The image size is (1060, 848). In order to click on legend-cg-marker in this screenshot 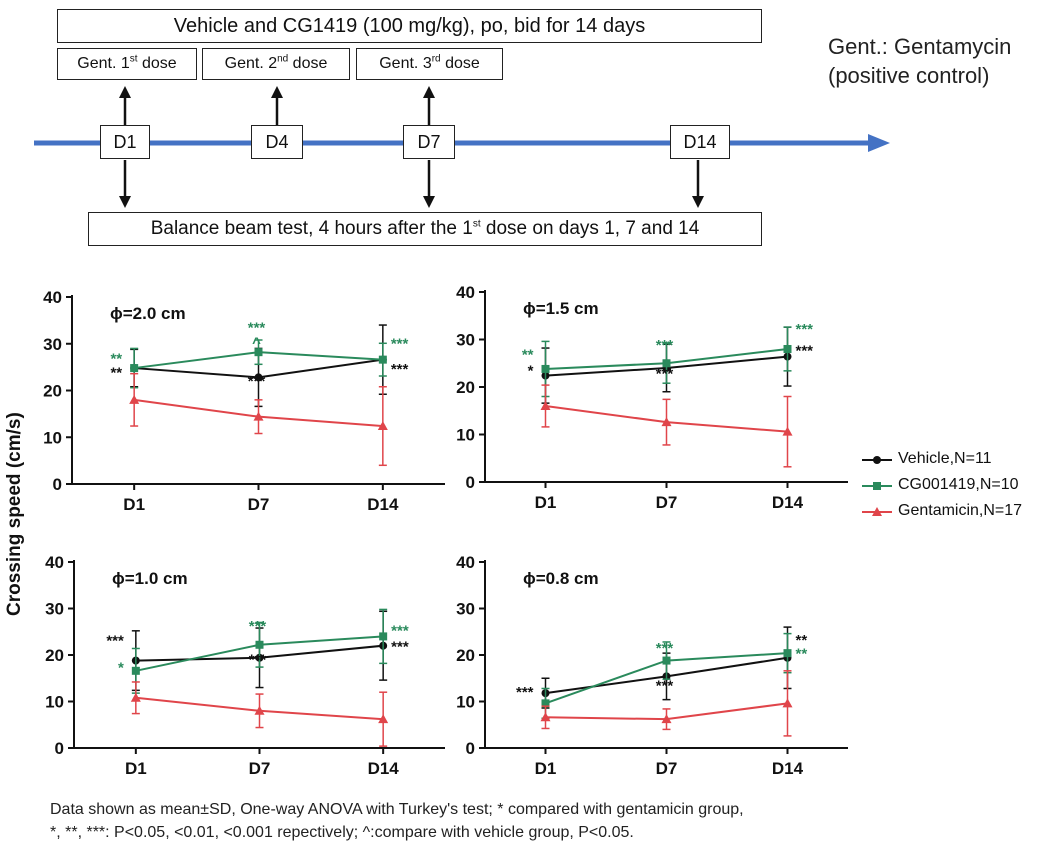, I will do `click(877, 486)`.